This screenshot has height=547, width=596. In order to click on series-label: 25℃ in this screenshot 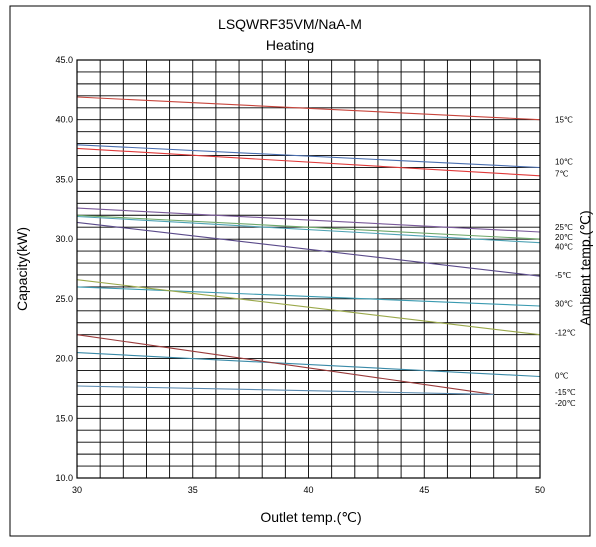, I will do `click(564, 227)`.